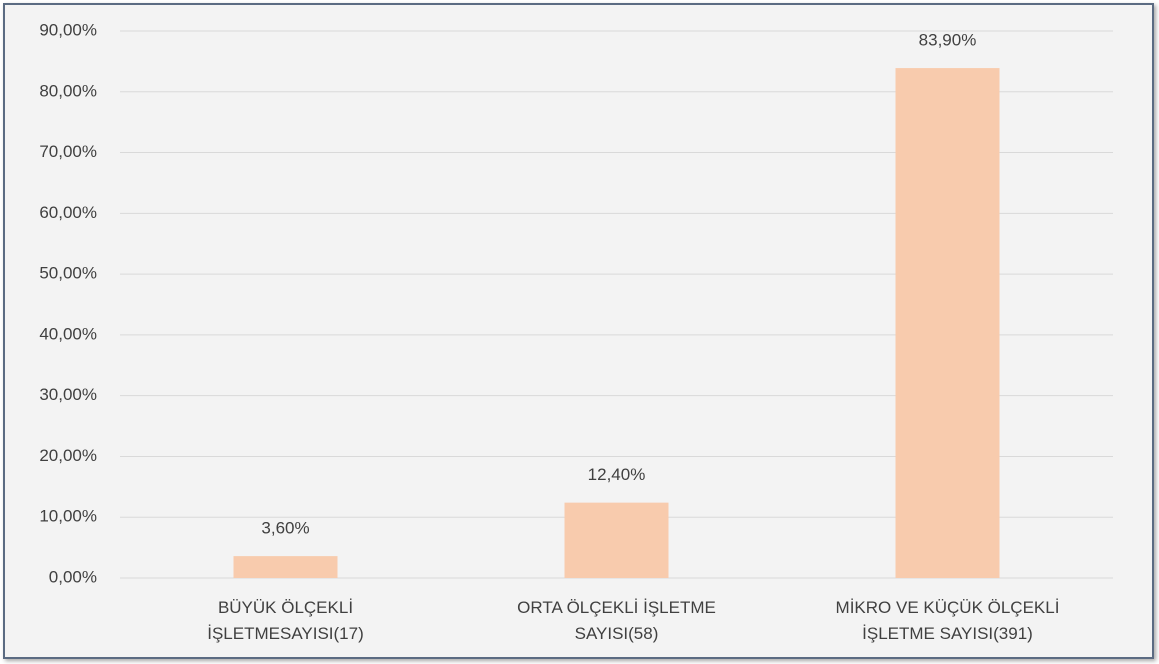 This screenshot has width=1159, height=664. Describe the element at coordinates (68, 90) in the screenshot. I see `y-tick-label: 80,00%` at that location.